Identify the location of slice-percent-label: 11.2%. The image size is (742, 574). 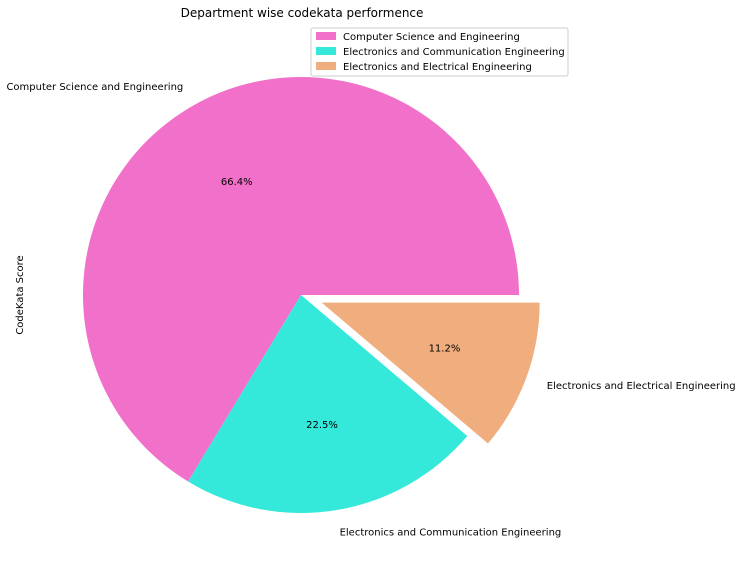
(445, 349).